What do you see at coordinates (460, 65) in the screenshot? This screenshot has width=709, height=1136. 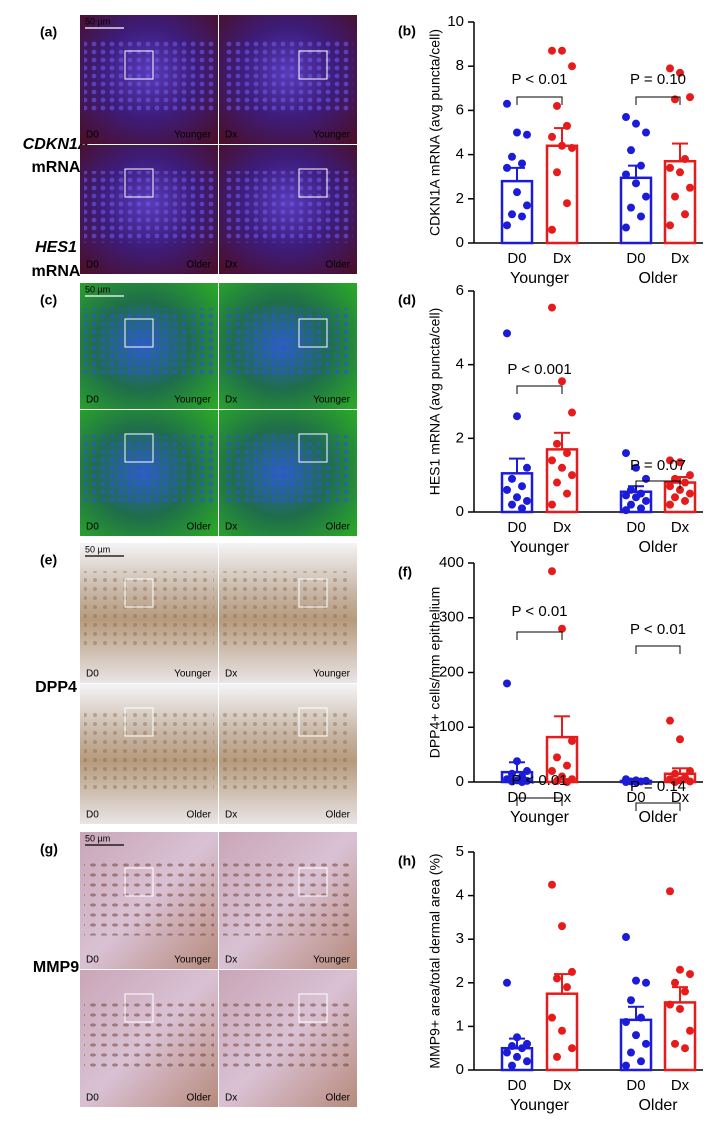 I see `y-tick-label: 8` at bounding box center [460, 65].